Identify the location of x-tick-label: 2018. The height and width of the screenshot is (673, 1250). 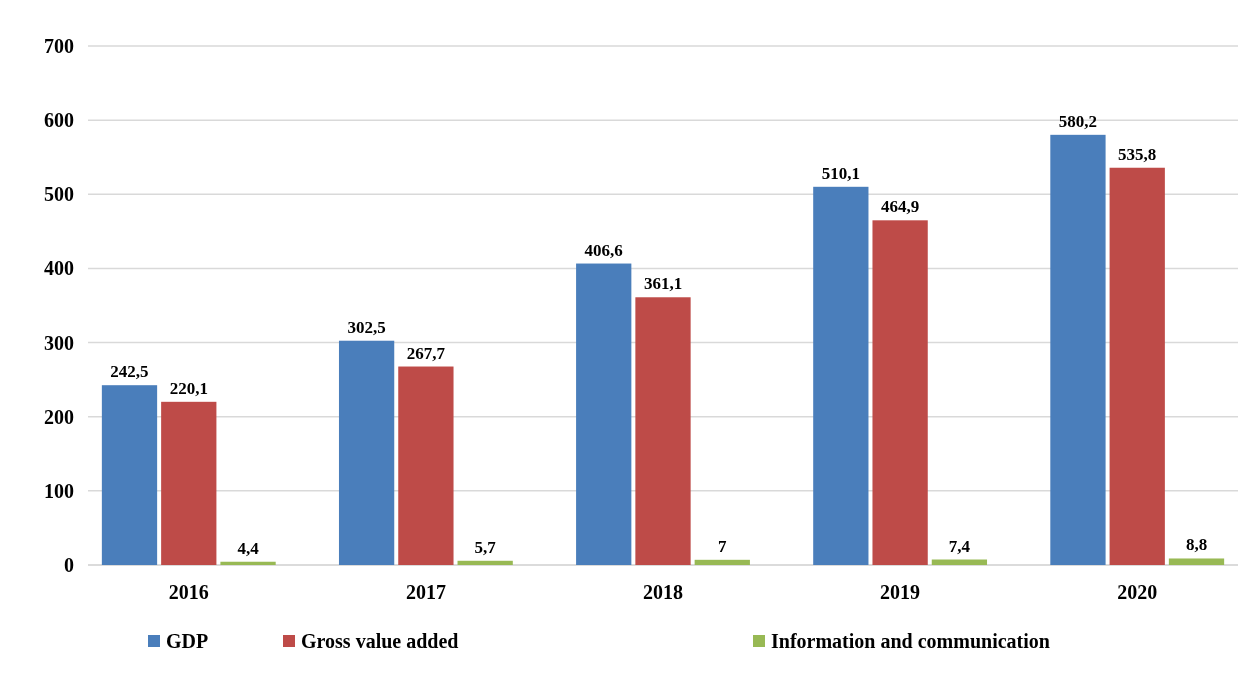
(663, 592).